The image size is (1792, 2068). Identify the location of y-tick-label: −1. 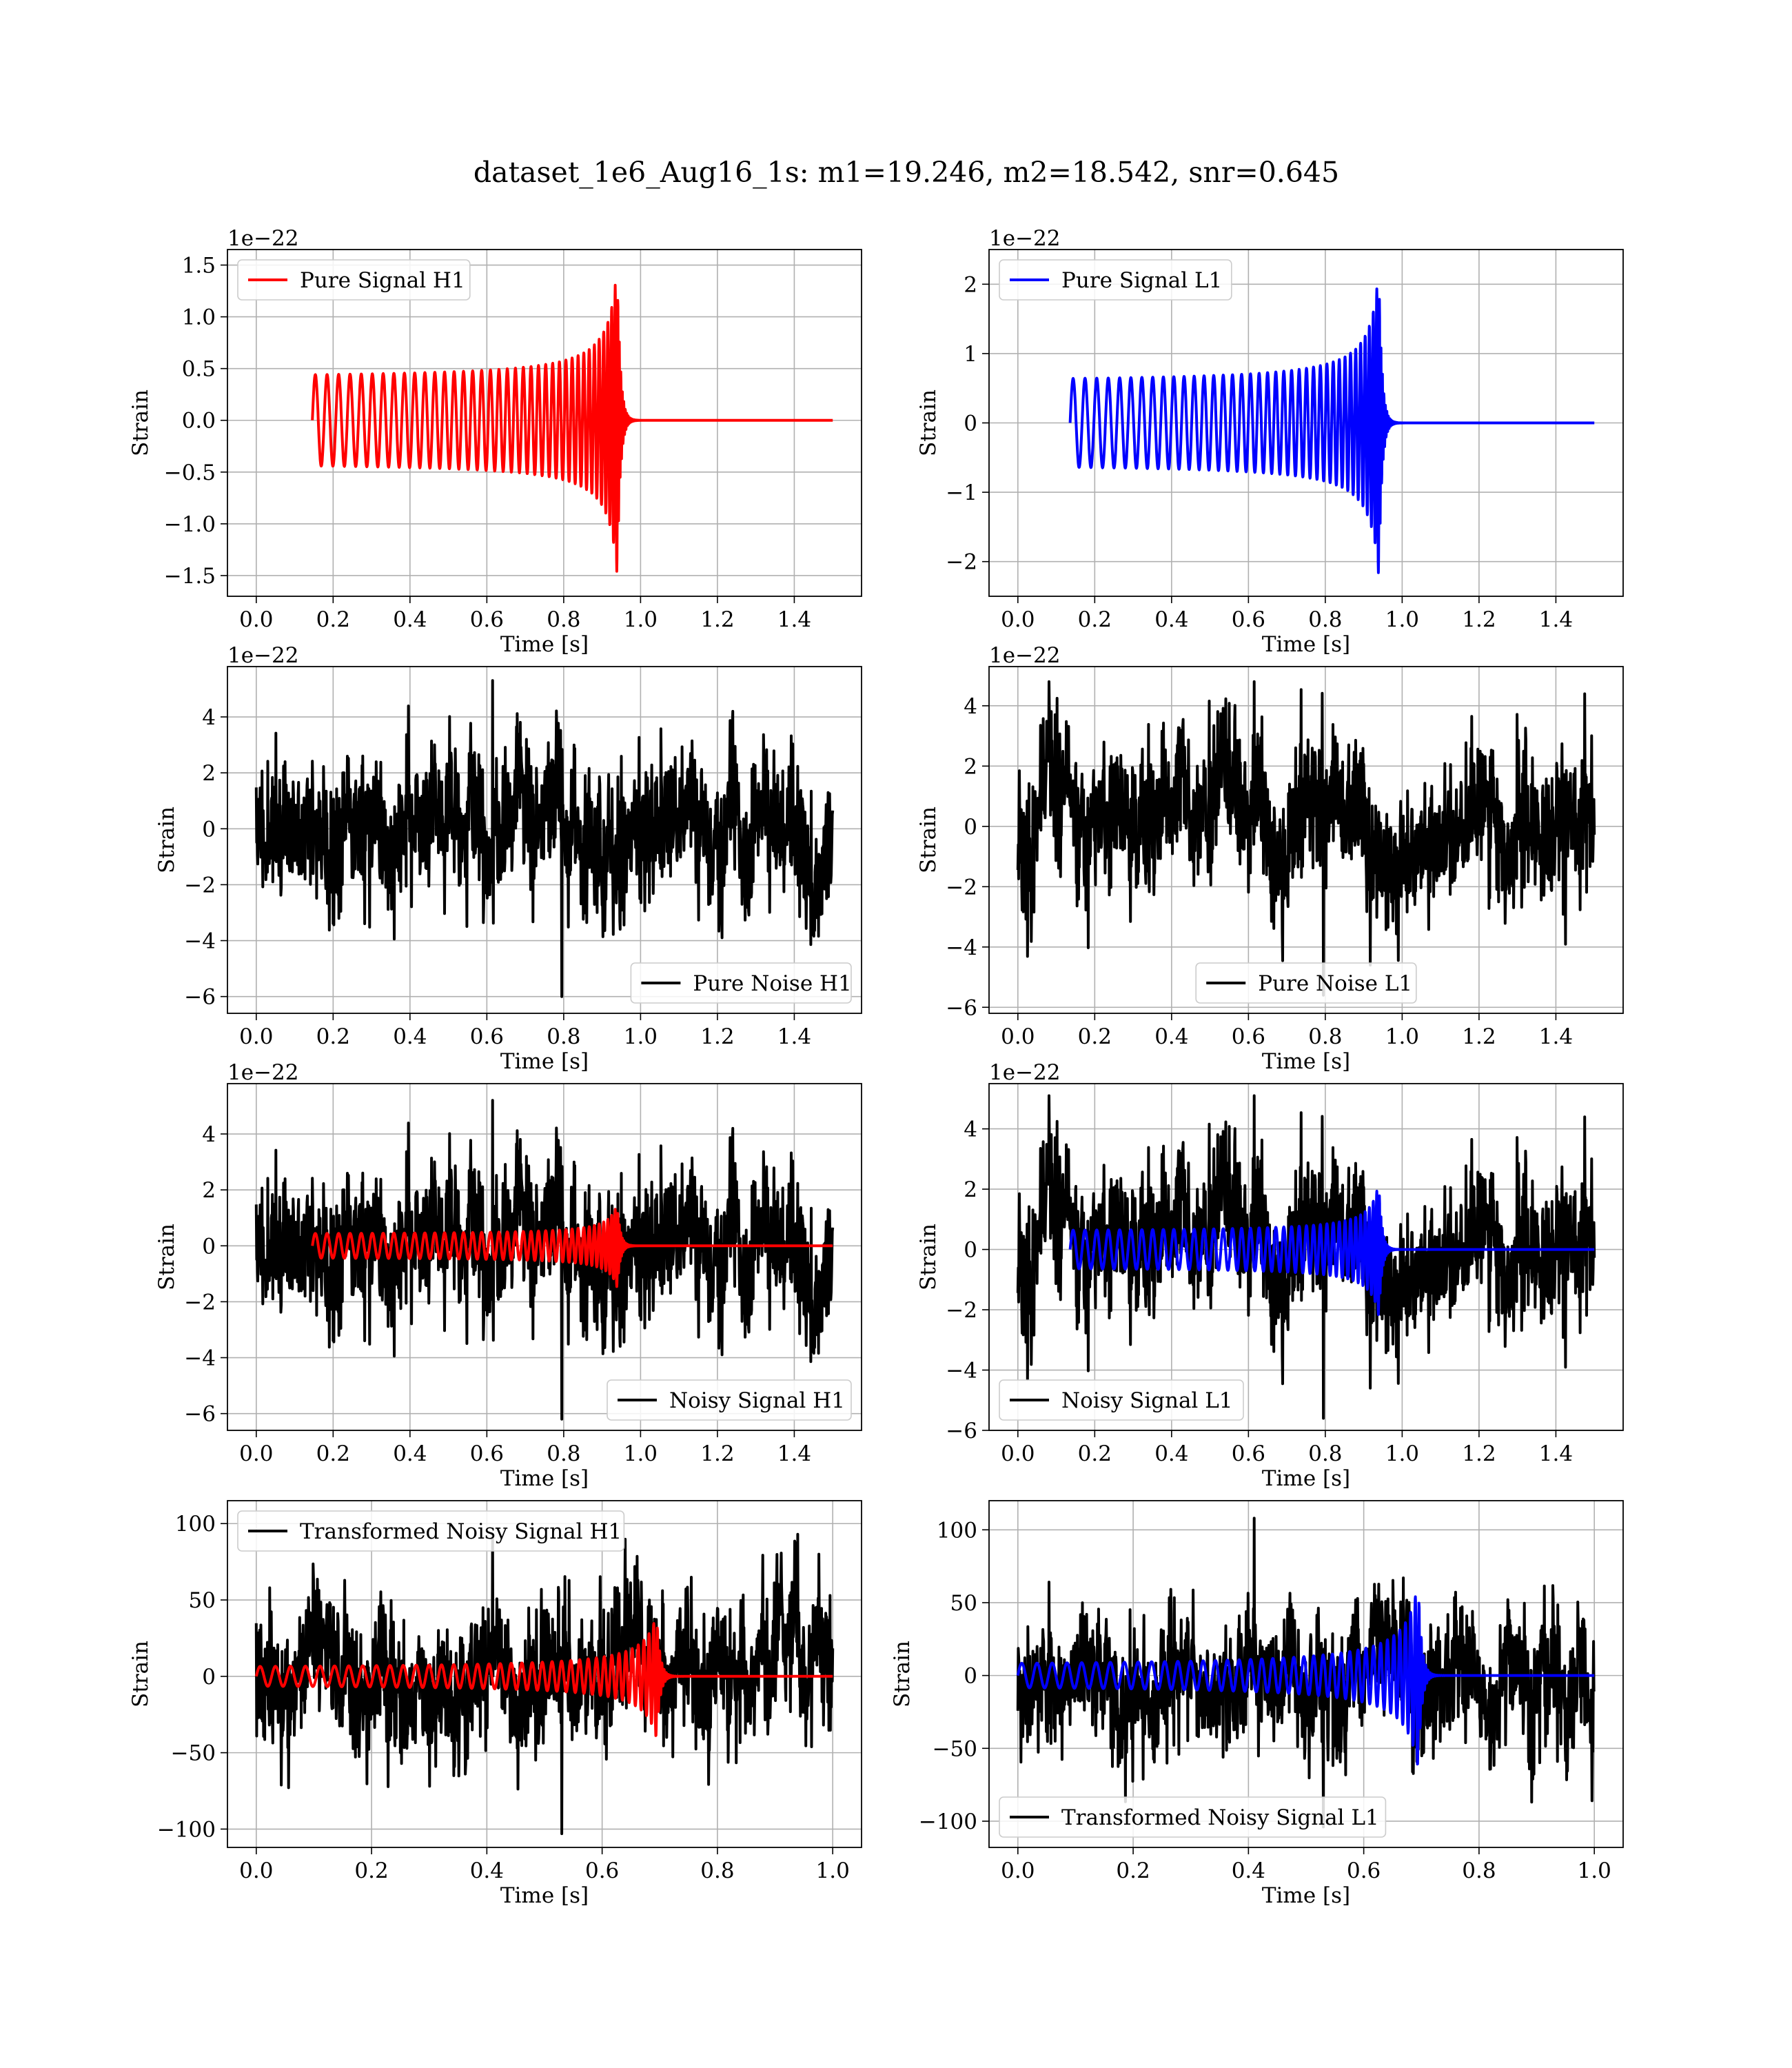
(961, 492).